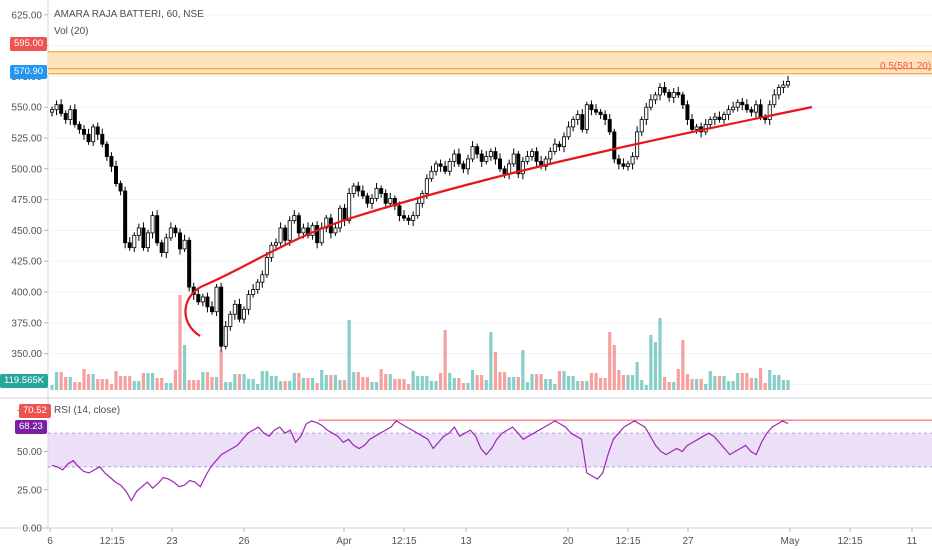 The image size is (932, 550). I want to click on price-tick-label: 400.00, so click(26, 293).